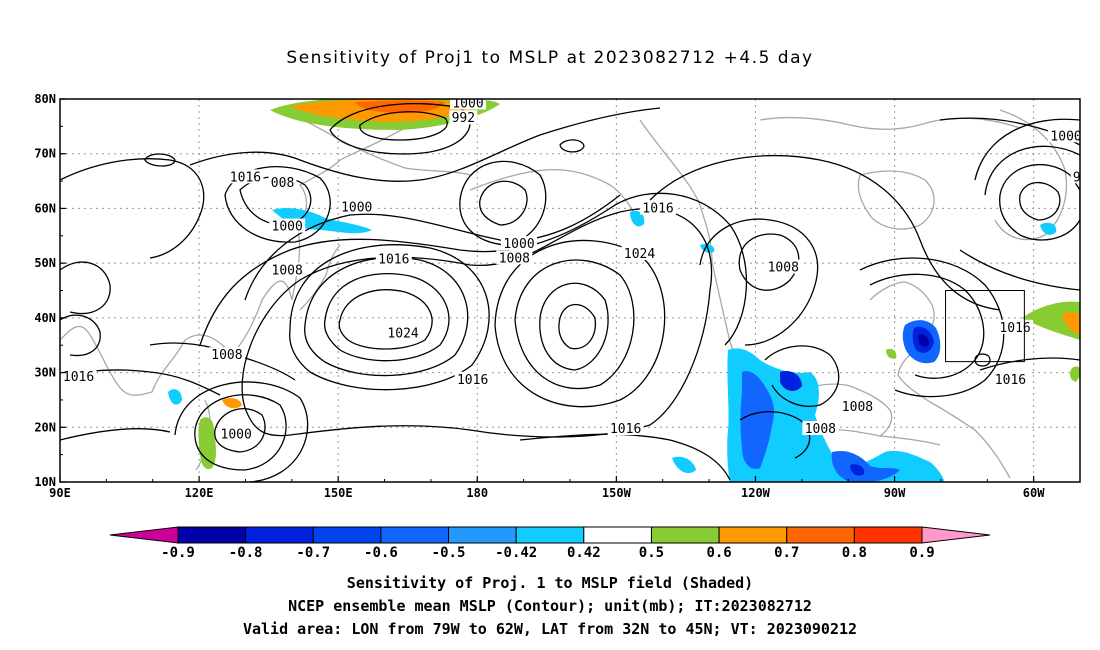  I want to click on shade-negative-gulf-deep, so click(791, 380).